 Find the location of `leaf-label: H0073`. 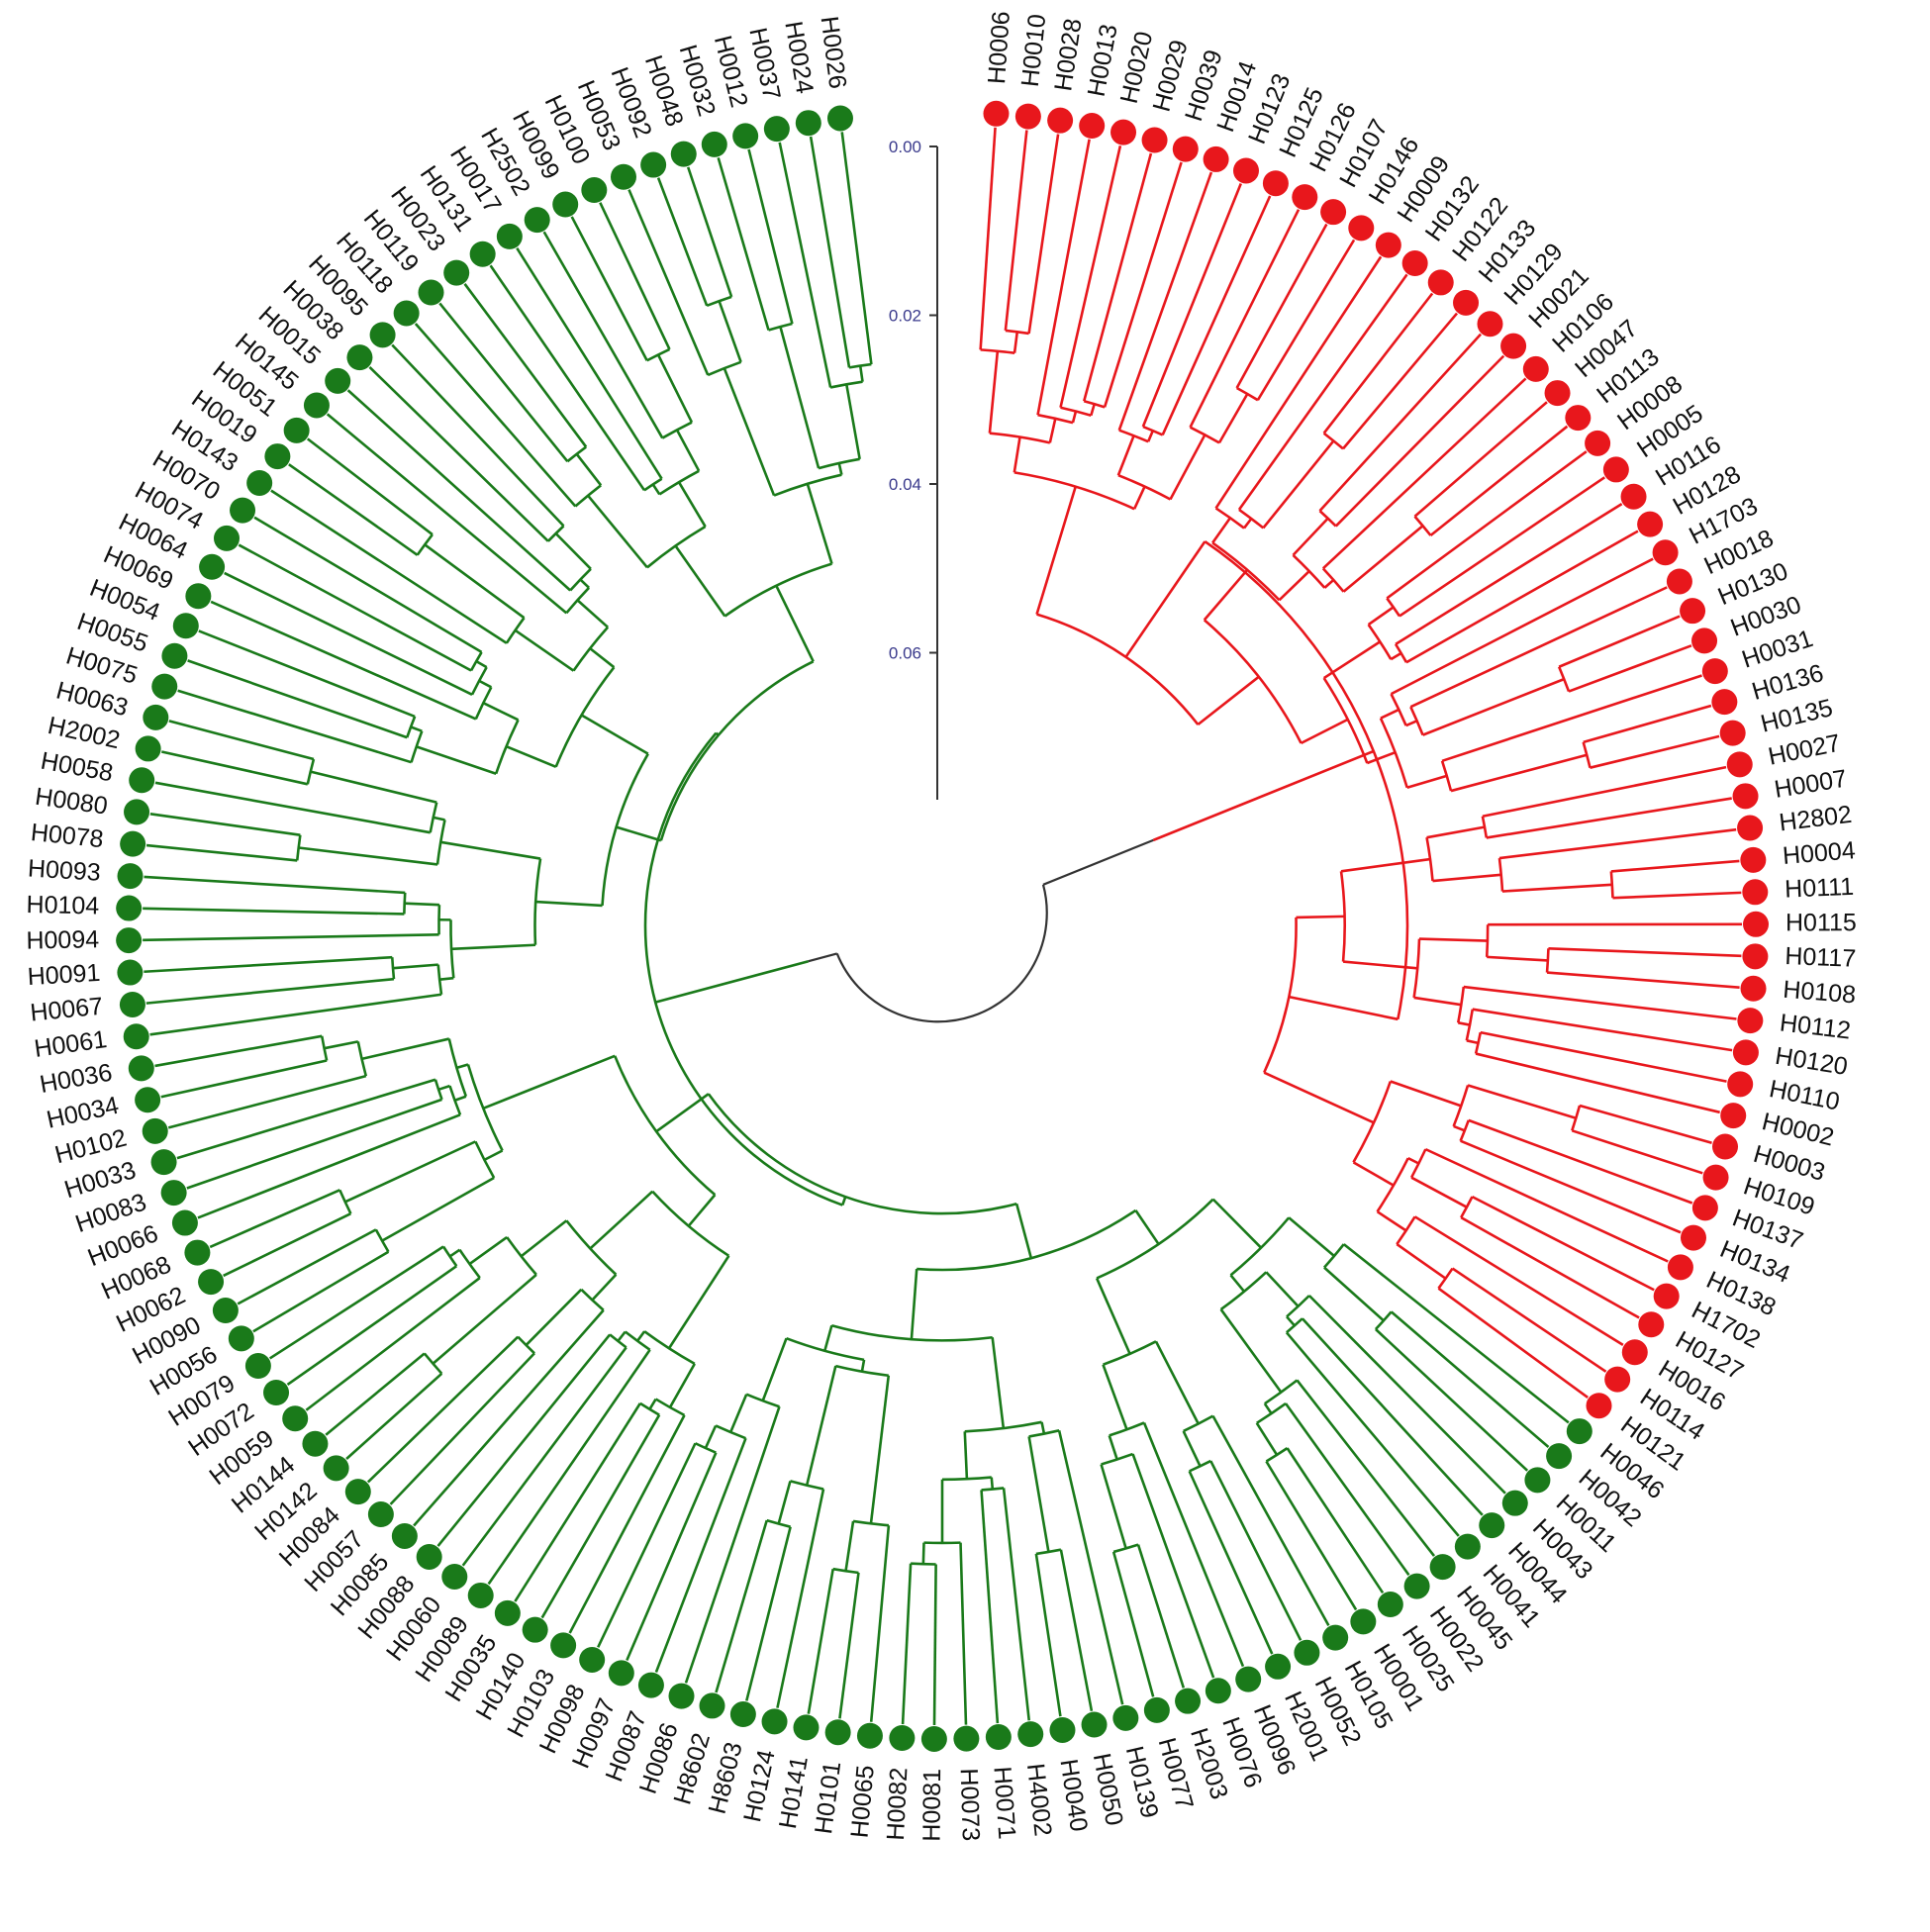

leaf-label: H0073 is located at coordinates (970, 1804).